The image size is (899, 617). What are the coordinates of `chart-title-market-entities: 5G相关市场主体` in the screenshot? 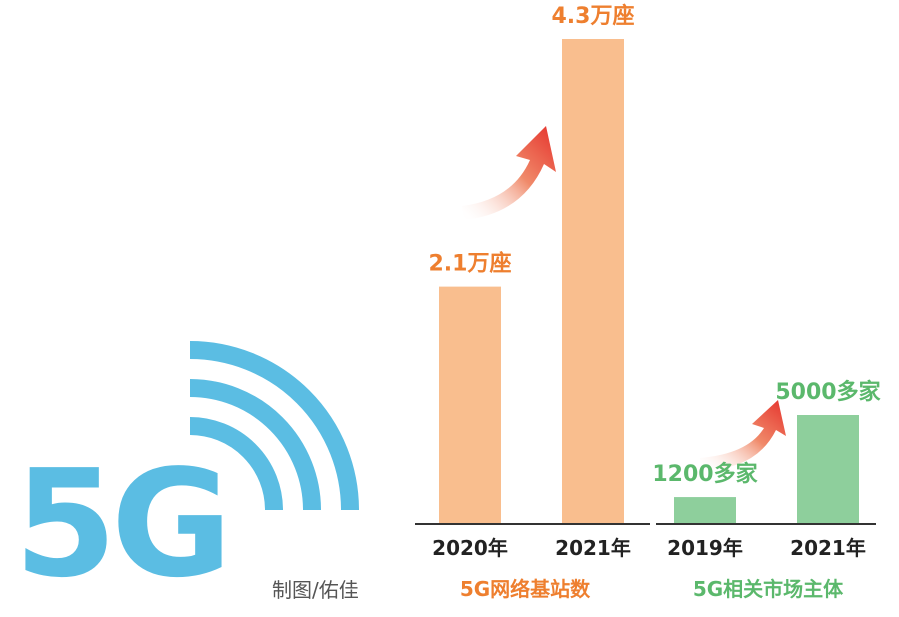 It's located at (768, 589).